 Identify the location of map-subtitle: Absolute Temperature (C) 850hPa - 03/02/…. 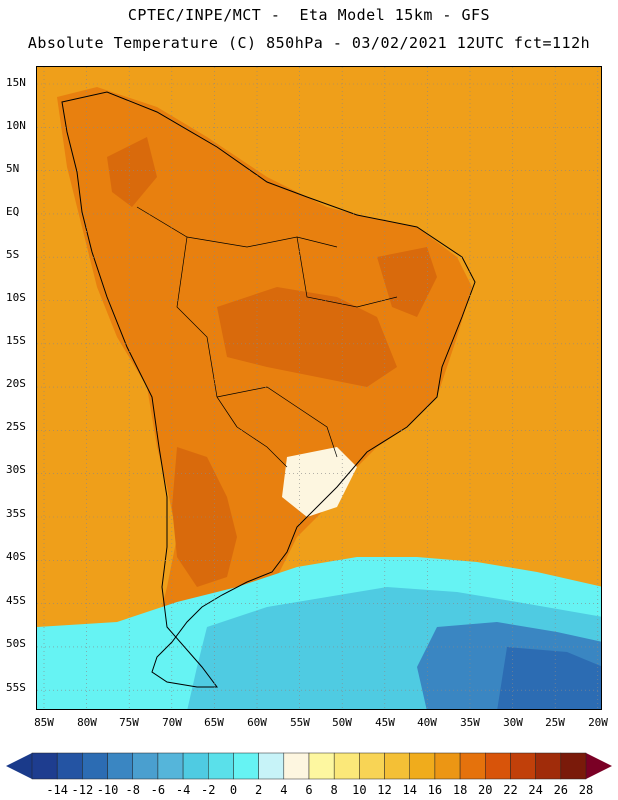
(309, 43).